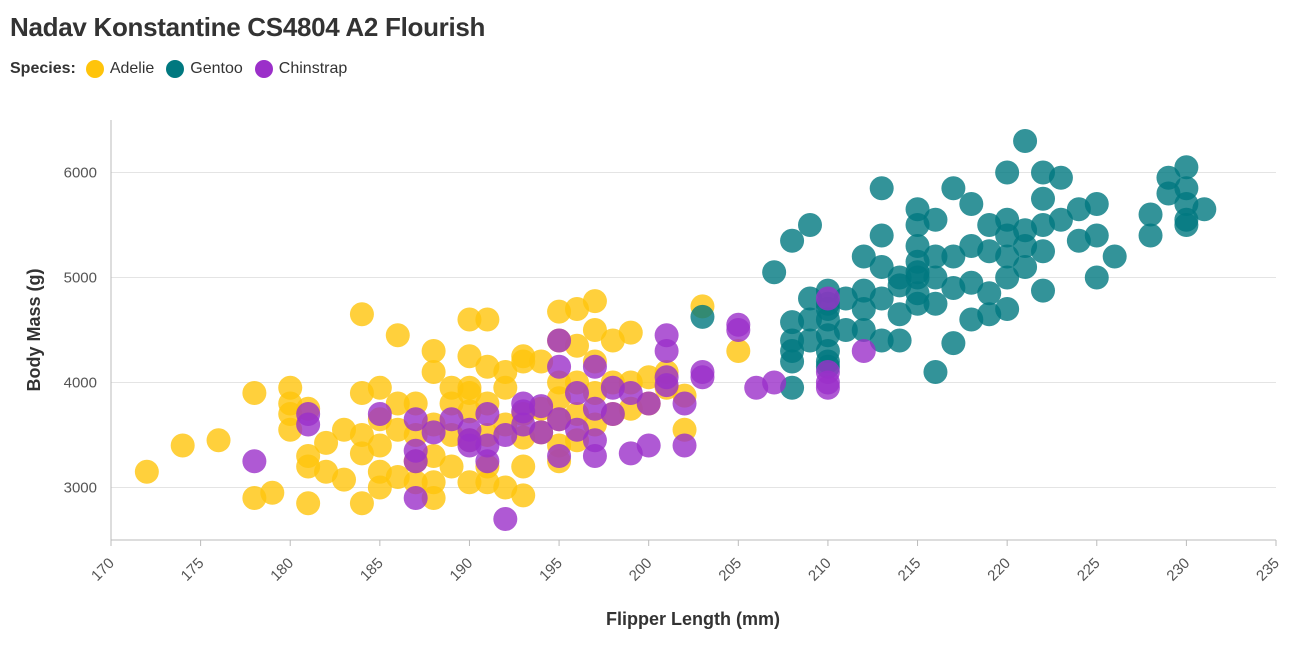 The width and height of the screenshot is (1302, 653). What do you see at coordinates (204, 69) in the screenshot?
I see `legend-item-gentoo: Gentoo` at bounding box center [204, 69].